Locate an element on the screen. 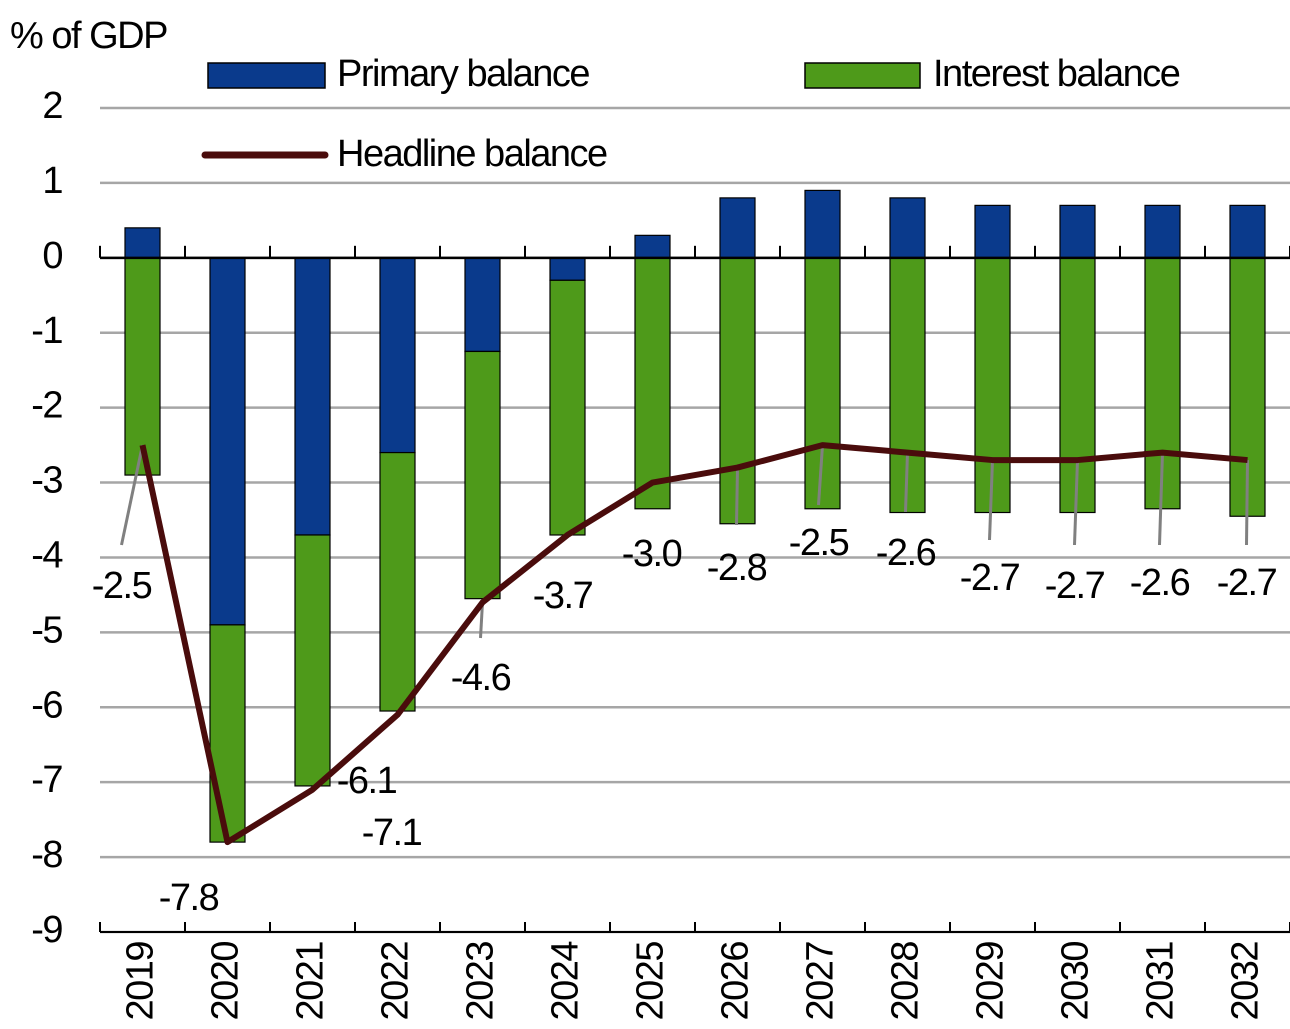 This screenshot has width=1290, height=1029. y-tick-label: 2 is located at coordinates (52, 106).